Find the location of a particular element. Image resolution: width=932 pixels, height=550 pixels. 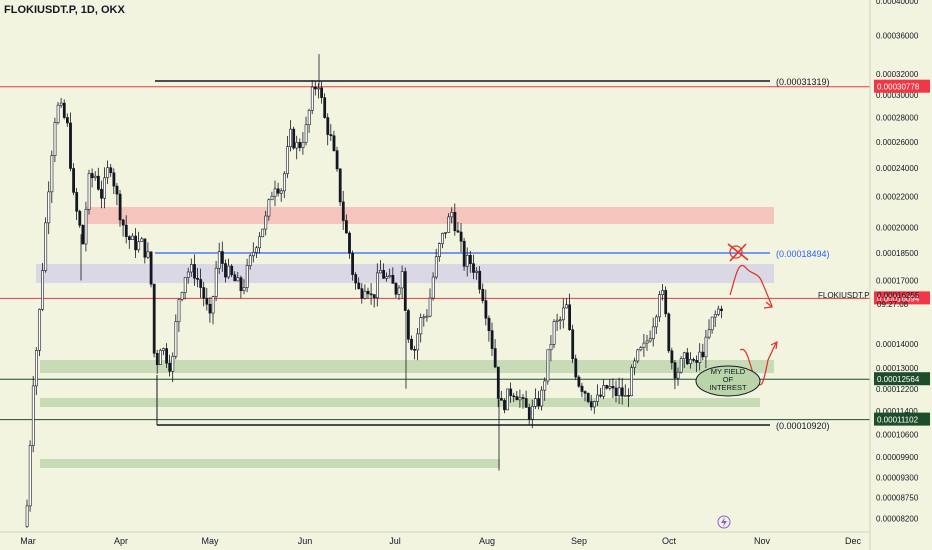

support-zone-green-bottom is located at coordinates (270, 463).